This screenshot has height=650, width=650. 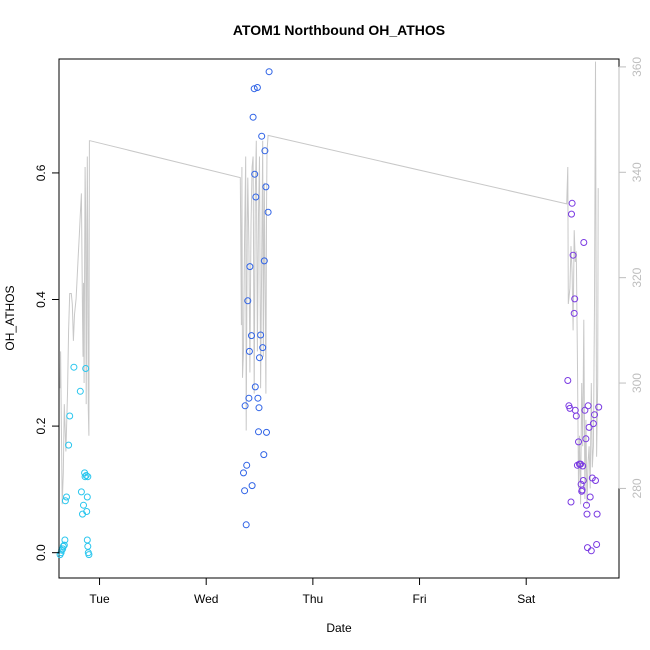 I want to click on x-tick-label-1: Wed, so click(x=206, y=599).